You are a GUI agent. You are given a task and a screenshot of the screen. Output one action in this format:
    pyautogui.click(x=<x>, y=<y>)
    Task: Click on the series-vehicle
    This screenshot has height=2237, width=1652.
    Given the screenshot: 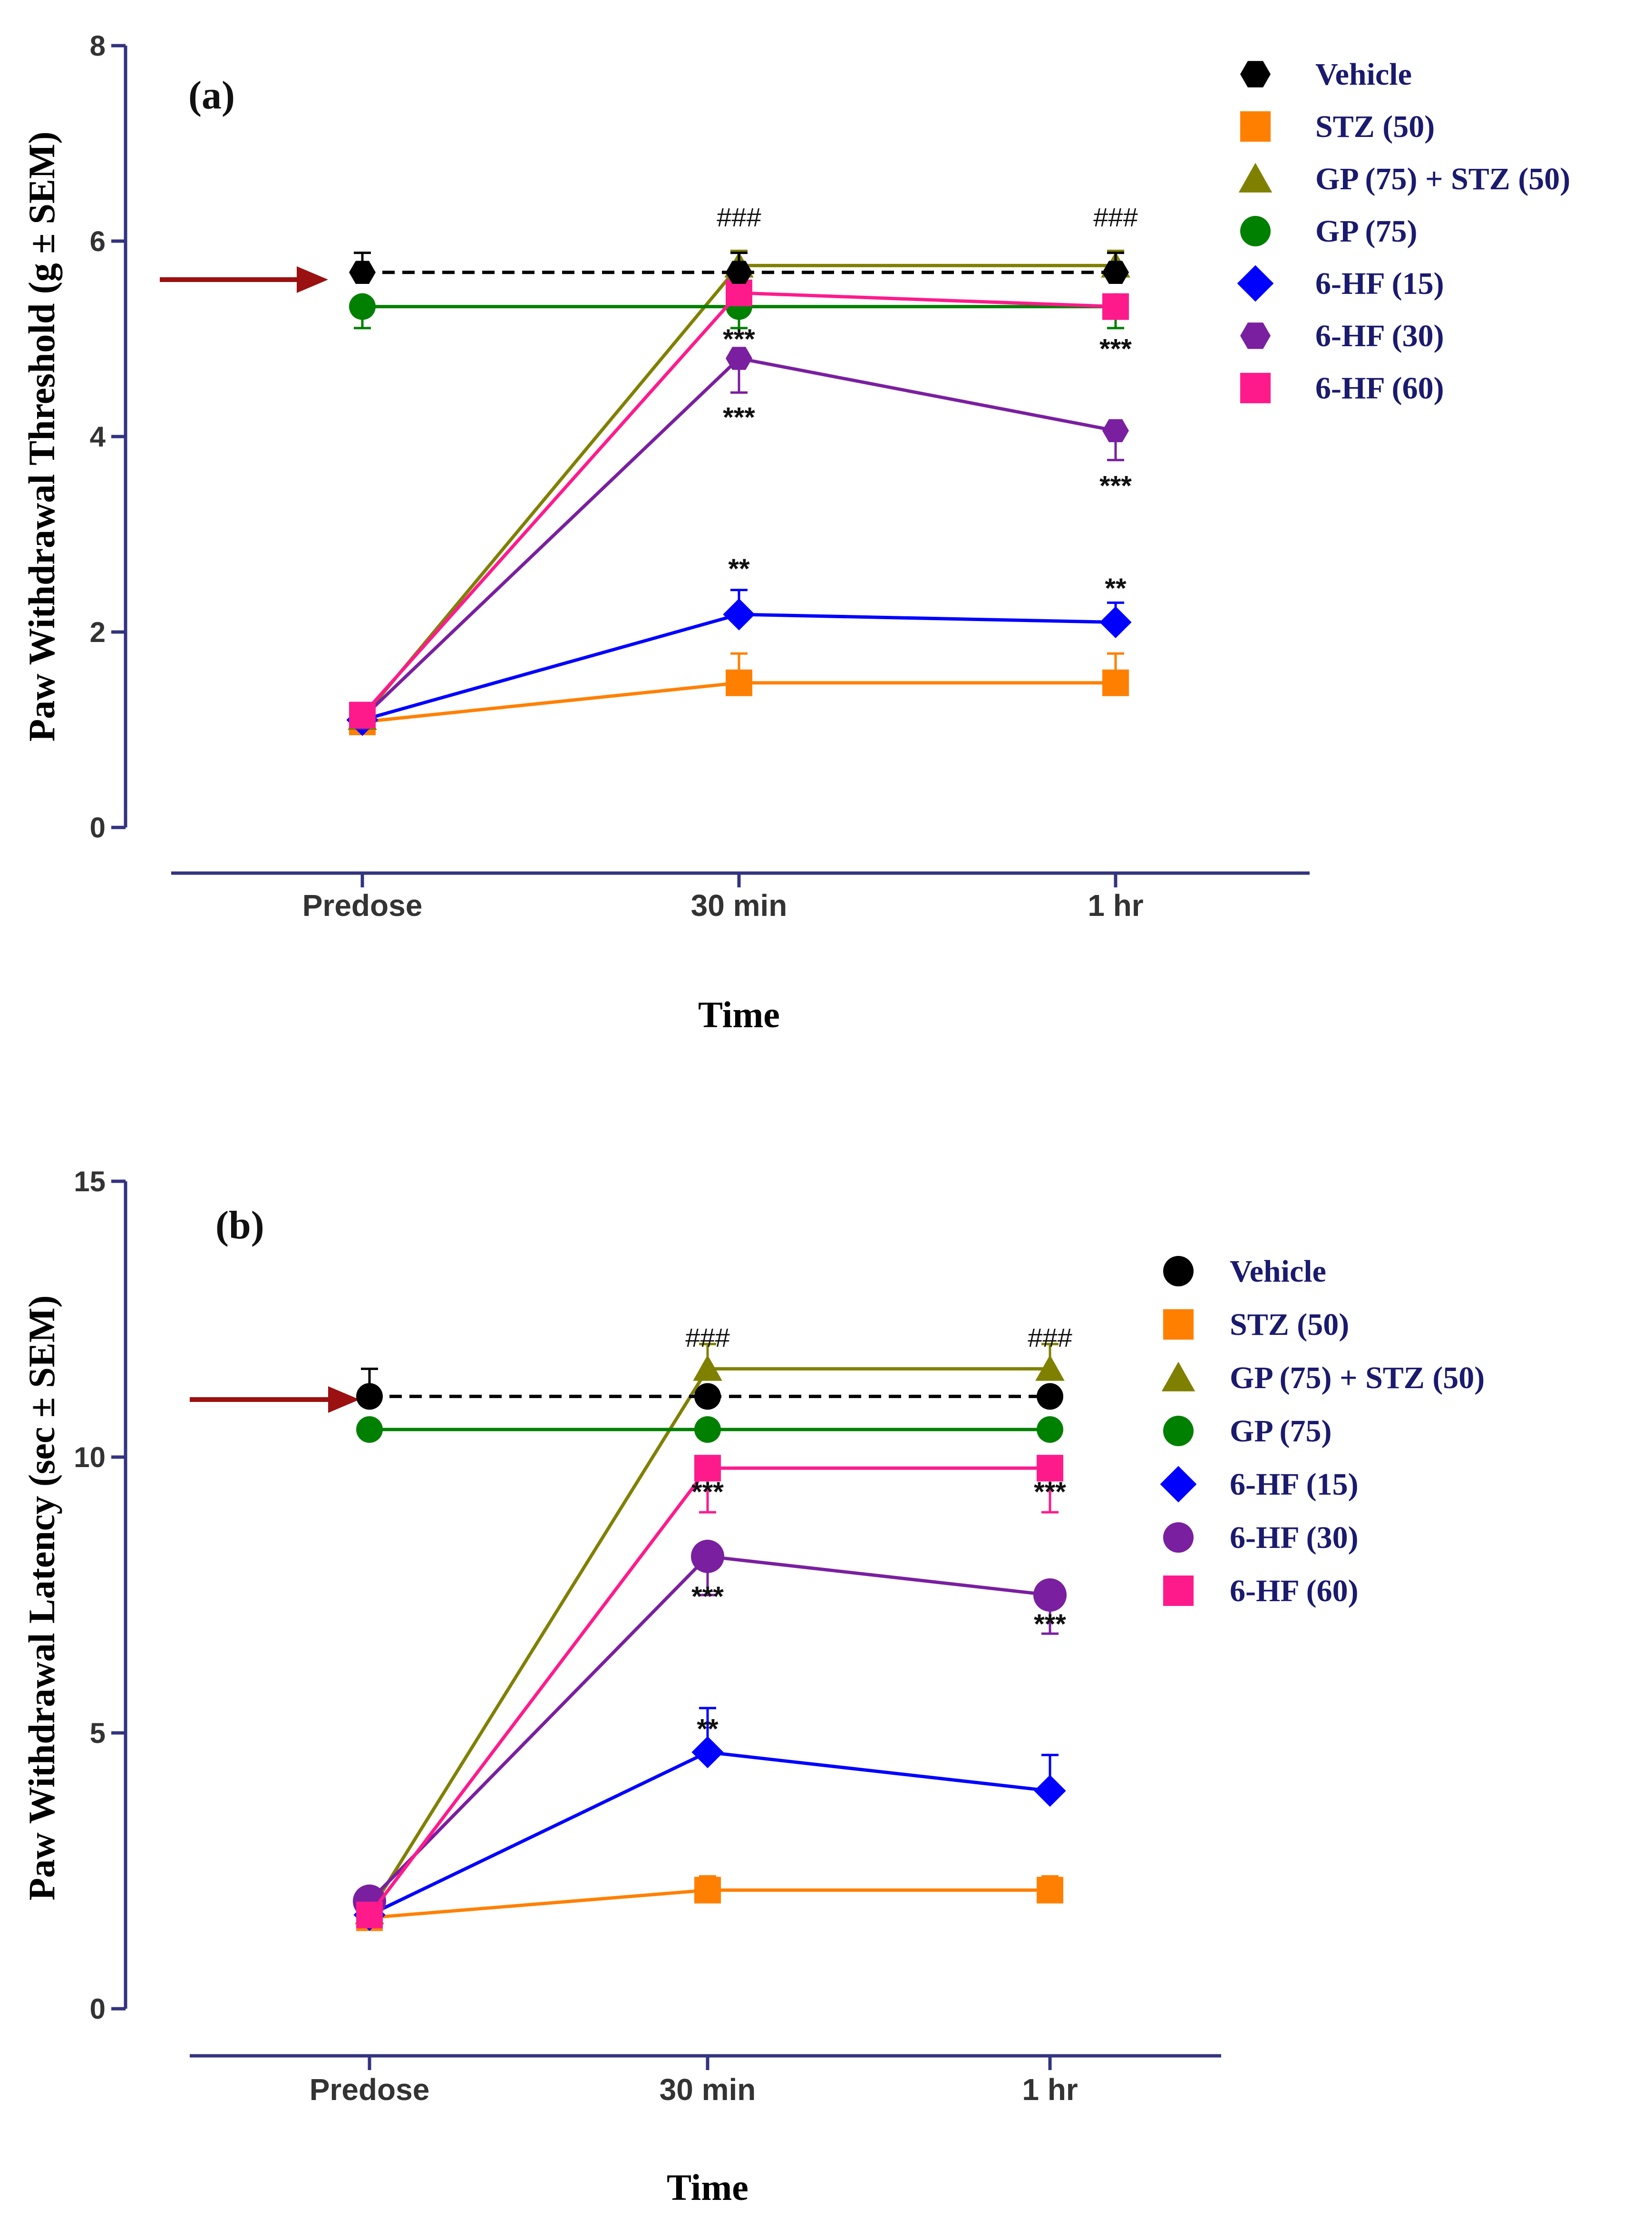 What is the action you would take?
    pyautogui.click(x=709, y=1388)
    